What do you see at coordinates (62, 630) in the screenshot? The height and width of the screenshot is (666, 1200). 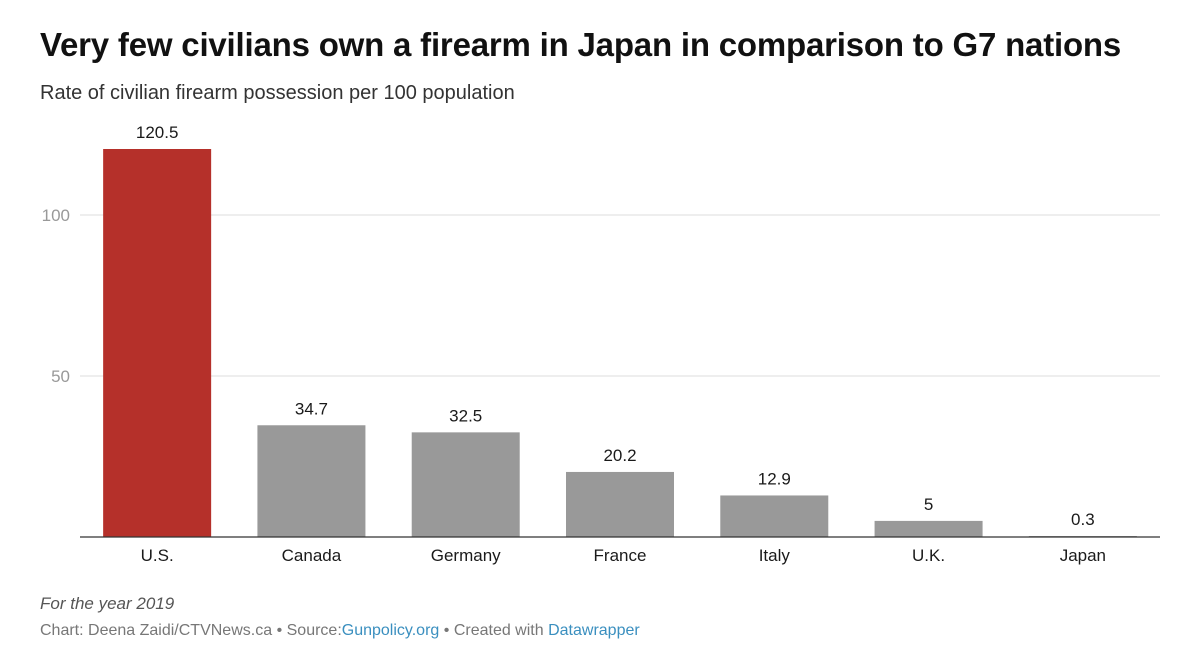 I see `credits-chart-prefix: Chart:` at bounding box center [62, 630].